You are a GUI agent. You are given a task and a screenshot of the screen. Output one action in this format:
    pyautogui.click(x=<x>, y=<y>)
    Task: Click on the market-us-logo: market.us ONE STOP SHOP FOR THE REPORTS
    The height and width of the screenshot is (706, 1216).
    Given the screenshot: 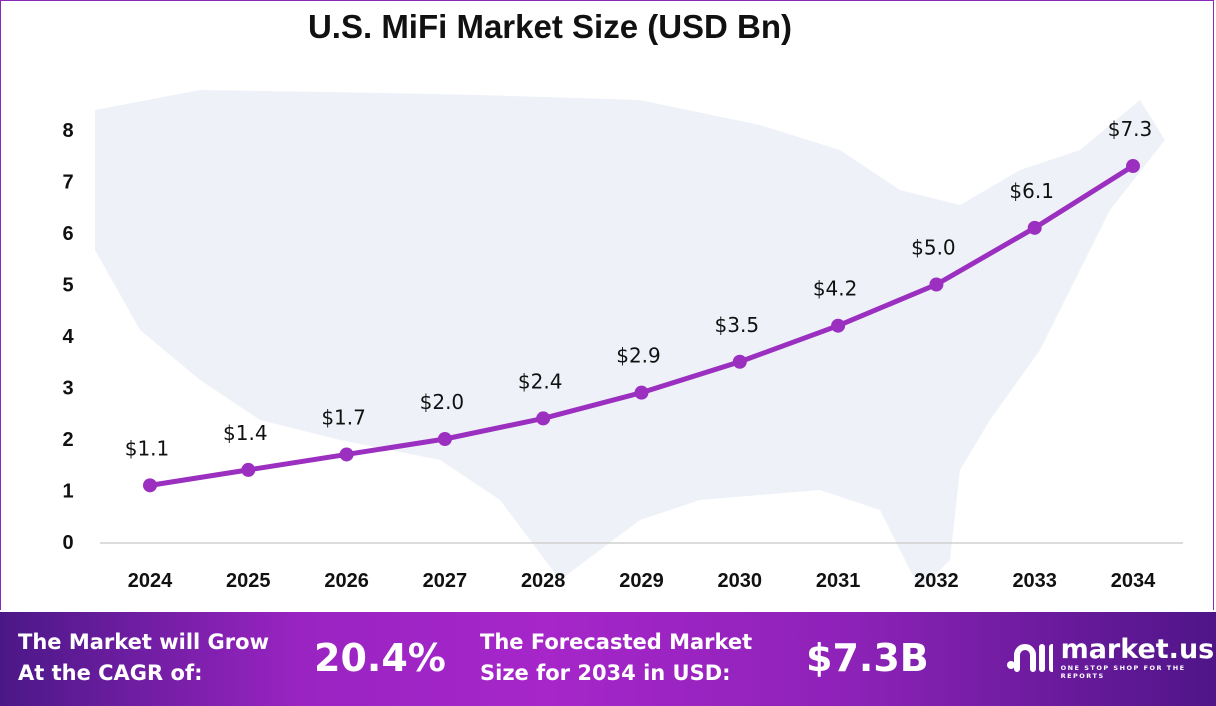 What is the action you would take?
    pyautogui.click(x=1110, y=658)
    